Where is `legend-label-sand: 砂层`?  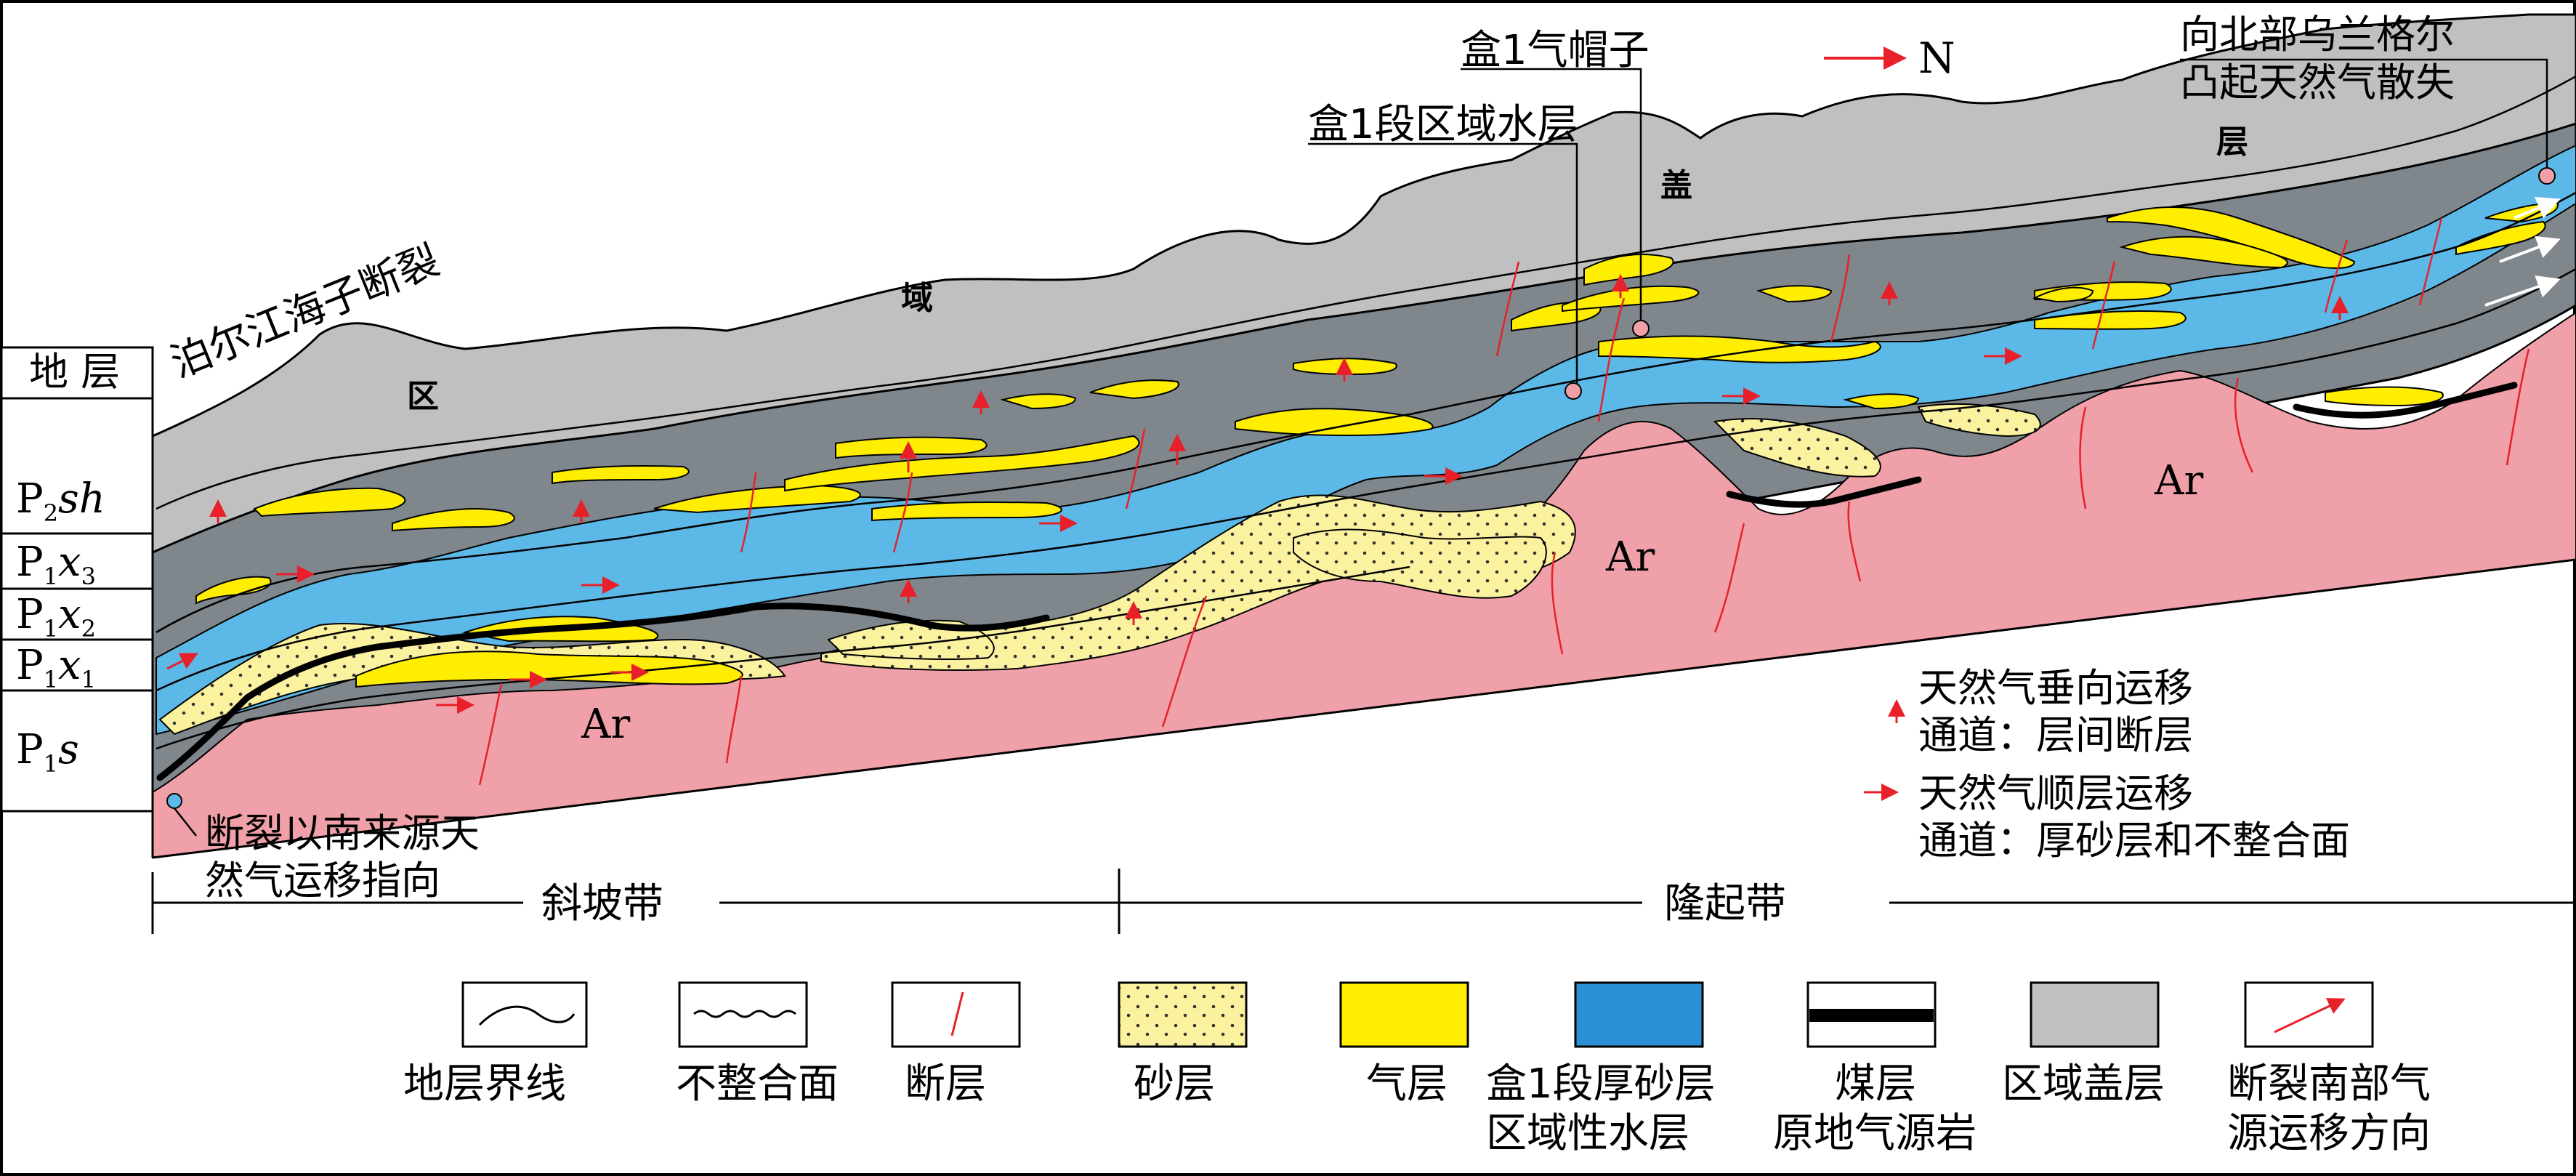
legend-label-sand: 砂层 is located at coordinates (1175, 1084).